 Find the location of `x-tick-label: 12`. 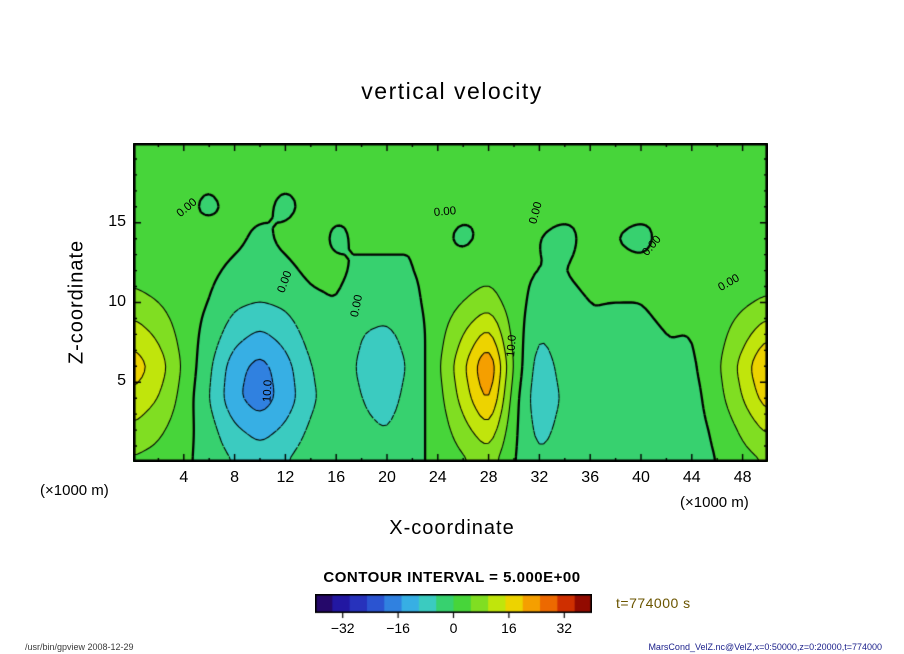

x-tick-label: 12 is located at coordinates (285, 477).